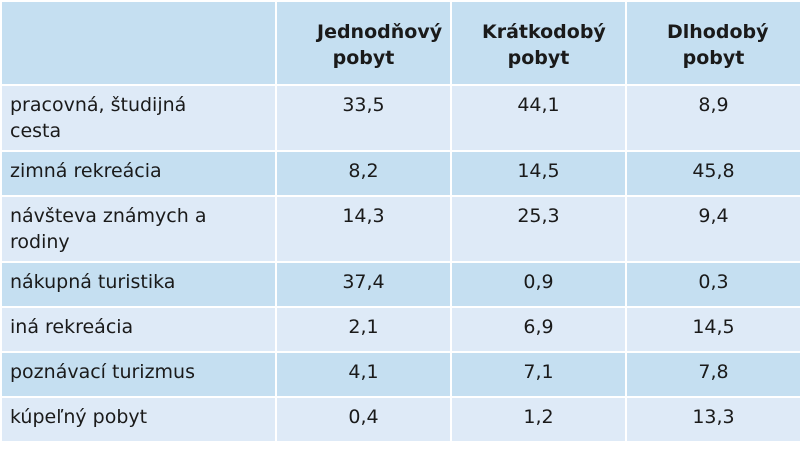  What do you see at coordinates (538, 329) in the screenshot?
I see `cell-kratkodoby: 6,9` at bounding box center [538, 329].